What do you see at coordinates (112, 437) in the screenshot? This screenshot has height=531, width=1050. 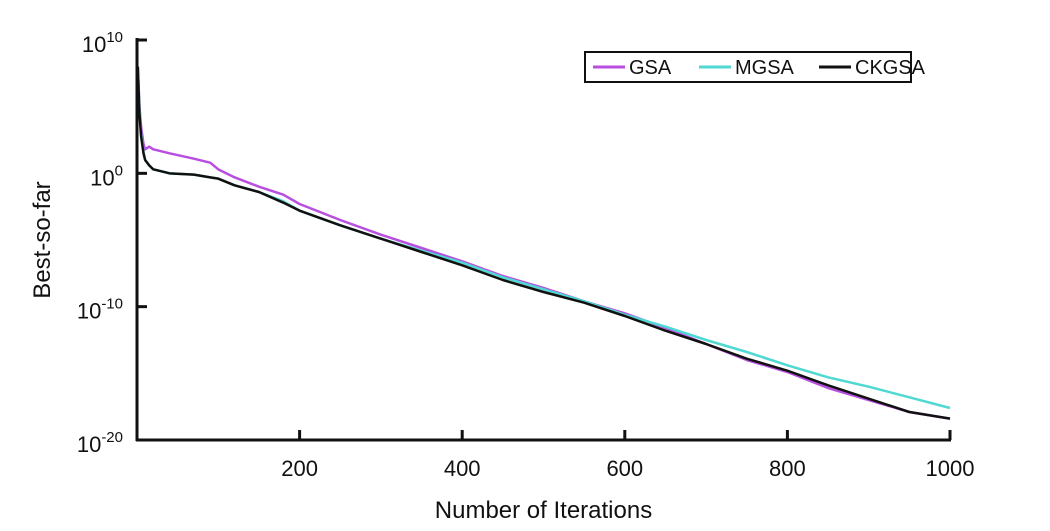 I see `y-tick-exponent: -20` at bounding box center [112, 437].